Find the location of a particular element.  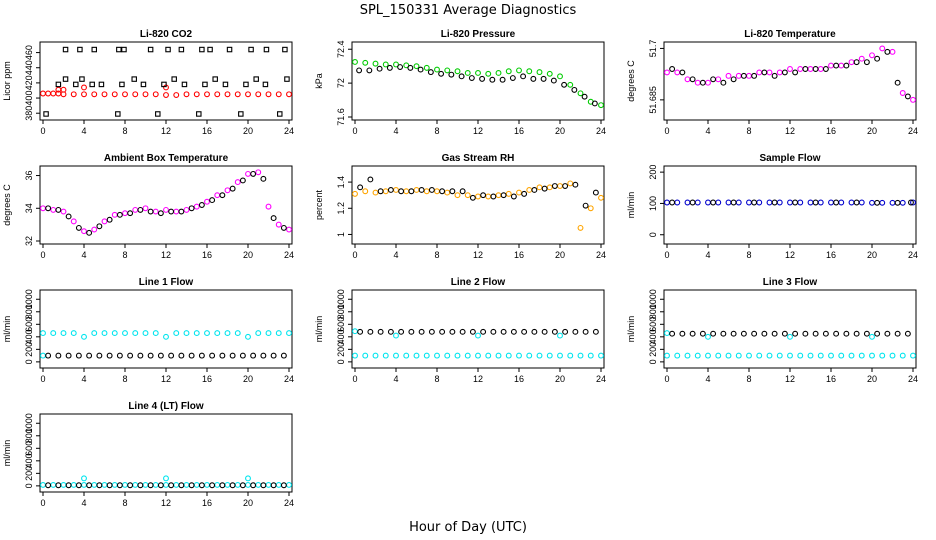

y-tick-label: 380 is located at coordinates (29, 113).